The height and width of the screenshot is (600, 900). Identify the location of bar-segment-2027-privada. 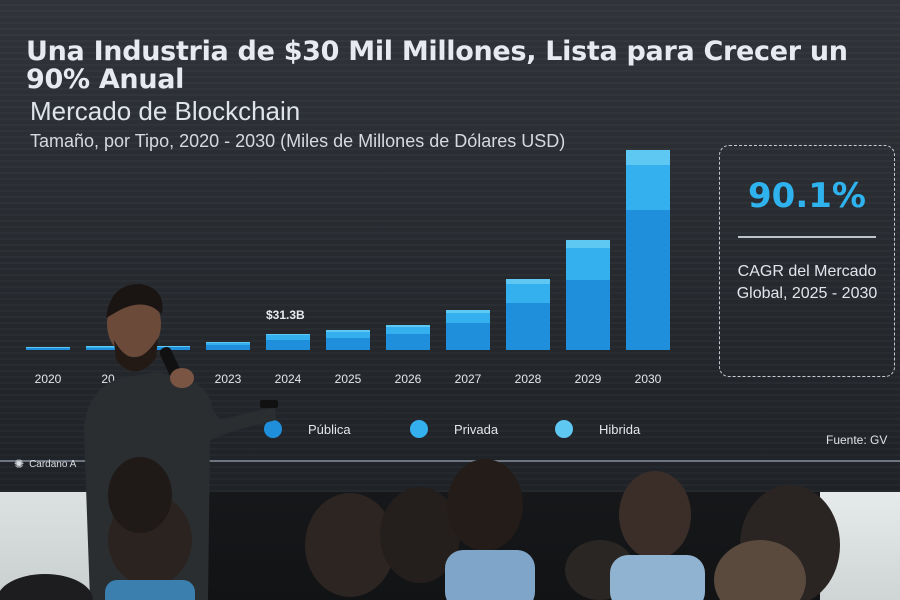
(468, 317).